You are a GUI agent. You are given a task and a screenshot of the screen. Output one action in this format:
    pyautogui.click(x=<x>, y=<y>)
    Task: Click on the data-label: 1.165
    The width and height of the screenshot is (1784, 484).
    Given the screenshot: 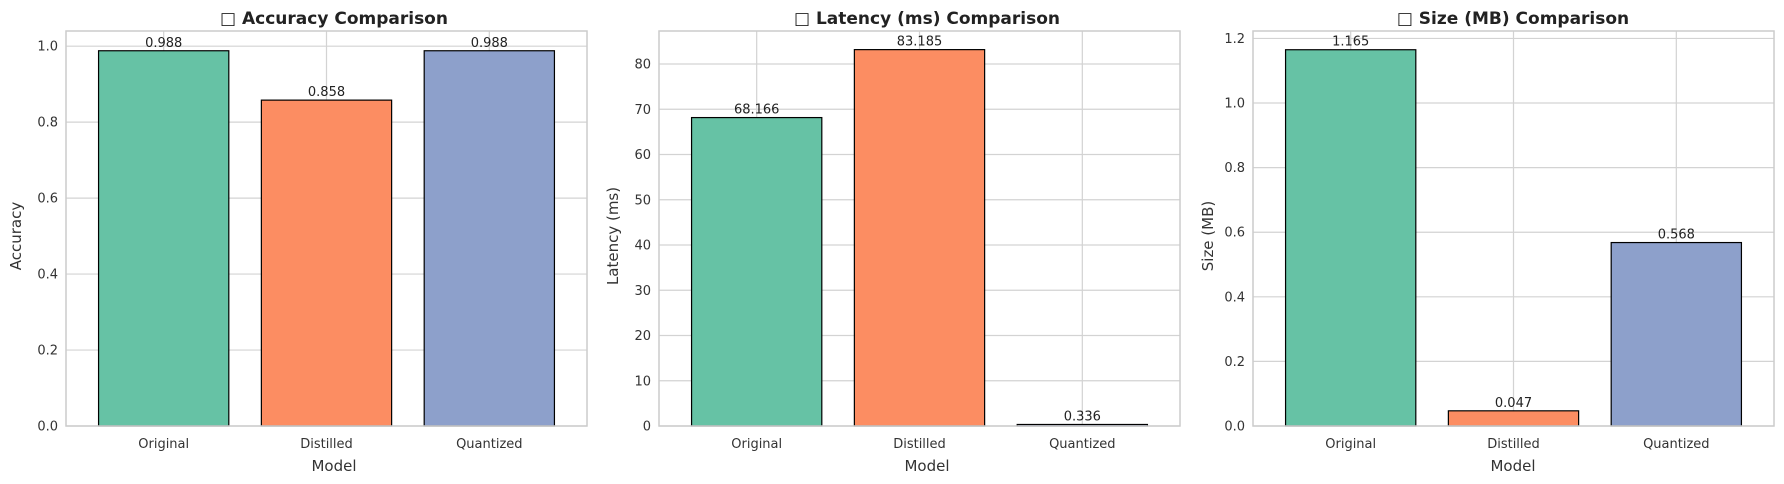 What is the action you would take?
    pyautogui.click(x=1350, y=42)
    